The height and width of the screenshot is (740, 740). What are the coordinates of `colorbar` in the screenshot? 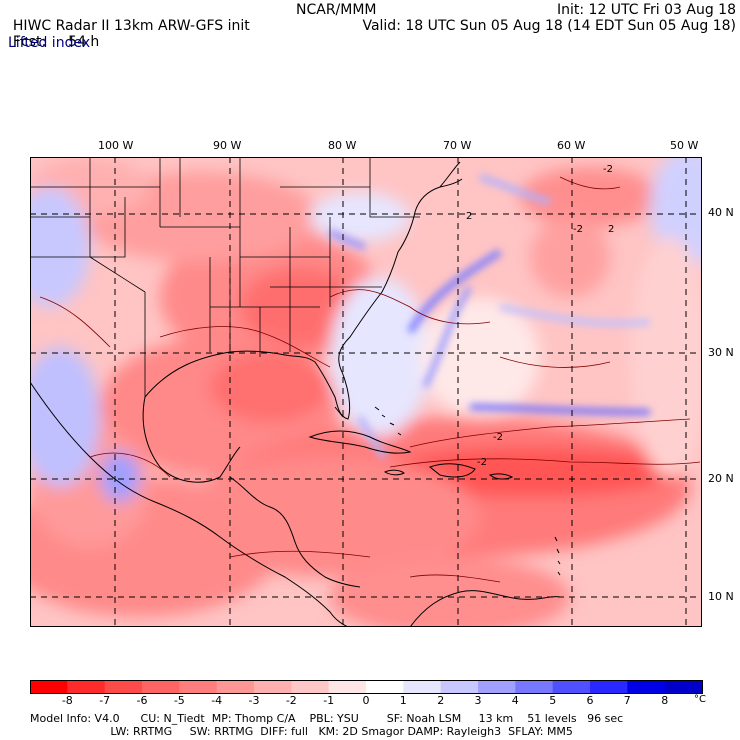 It's located at (366, 687).